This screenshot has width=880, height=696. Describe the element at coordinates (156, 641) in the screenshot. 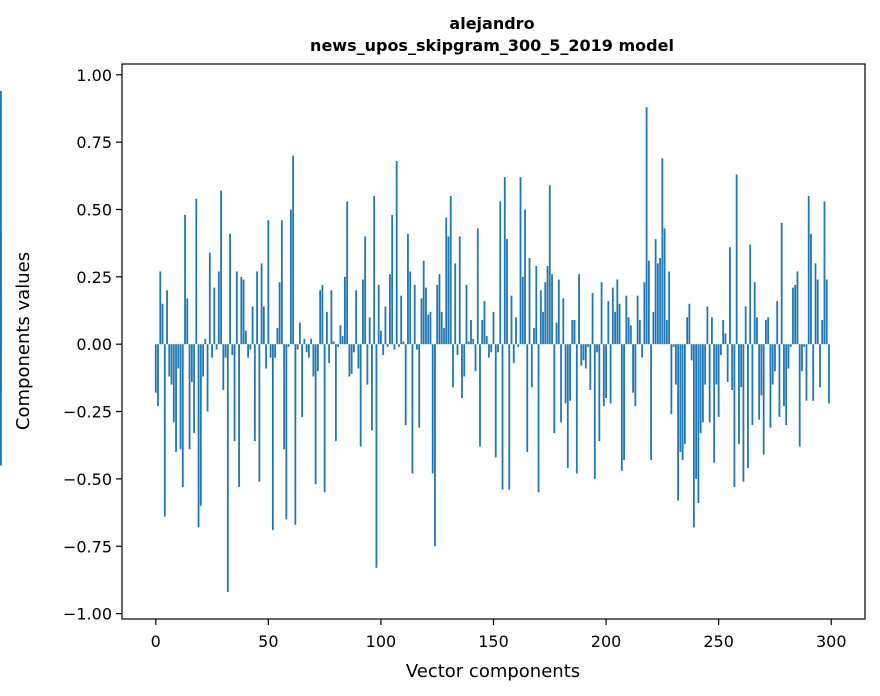

I see `x-tick-label: 0` at that location.